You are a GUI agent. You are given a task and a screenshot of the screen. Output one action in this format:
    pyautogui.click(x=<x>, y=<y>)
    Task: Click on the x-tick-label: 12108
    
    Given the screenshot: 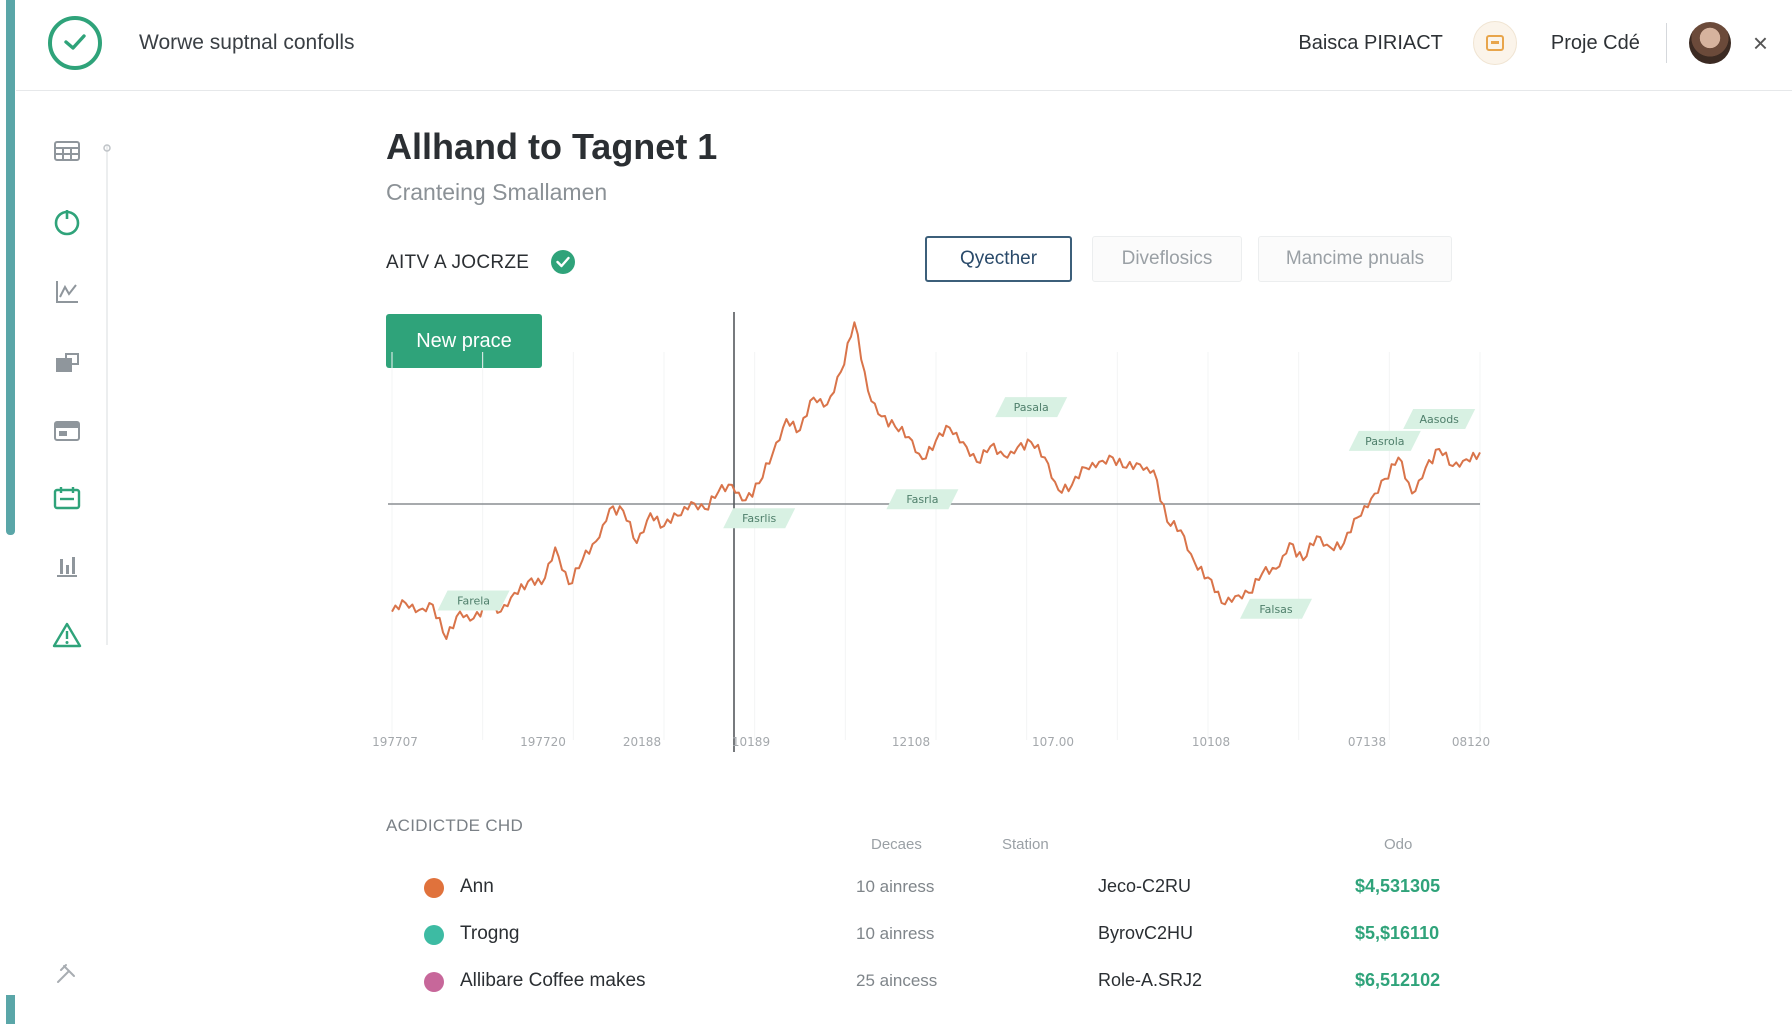 What is the action you would take?
    pyautogui.click(x=911, y=742)
    